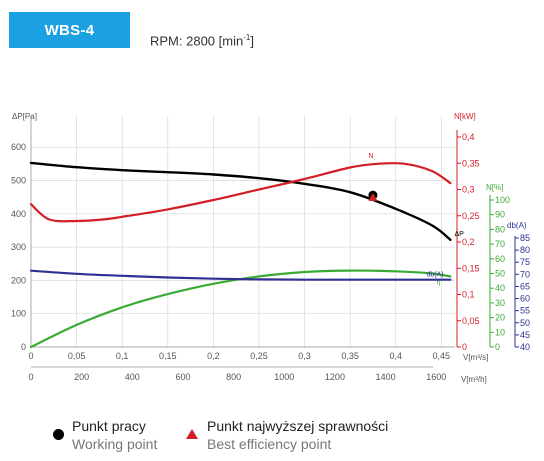 This screenshot has height=461, width=544. What do you see at coordinates (284, 377) in the screenshot?
I see `flow-m3h-tick-label: 1000` at bounding box center [284, 377].